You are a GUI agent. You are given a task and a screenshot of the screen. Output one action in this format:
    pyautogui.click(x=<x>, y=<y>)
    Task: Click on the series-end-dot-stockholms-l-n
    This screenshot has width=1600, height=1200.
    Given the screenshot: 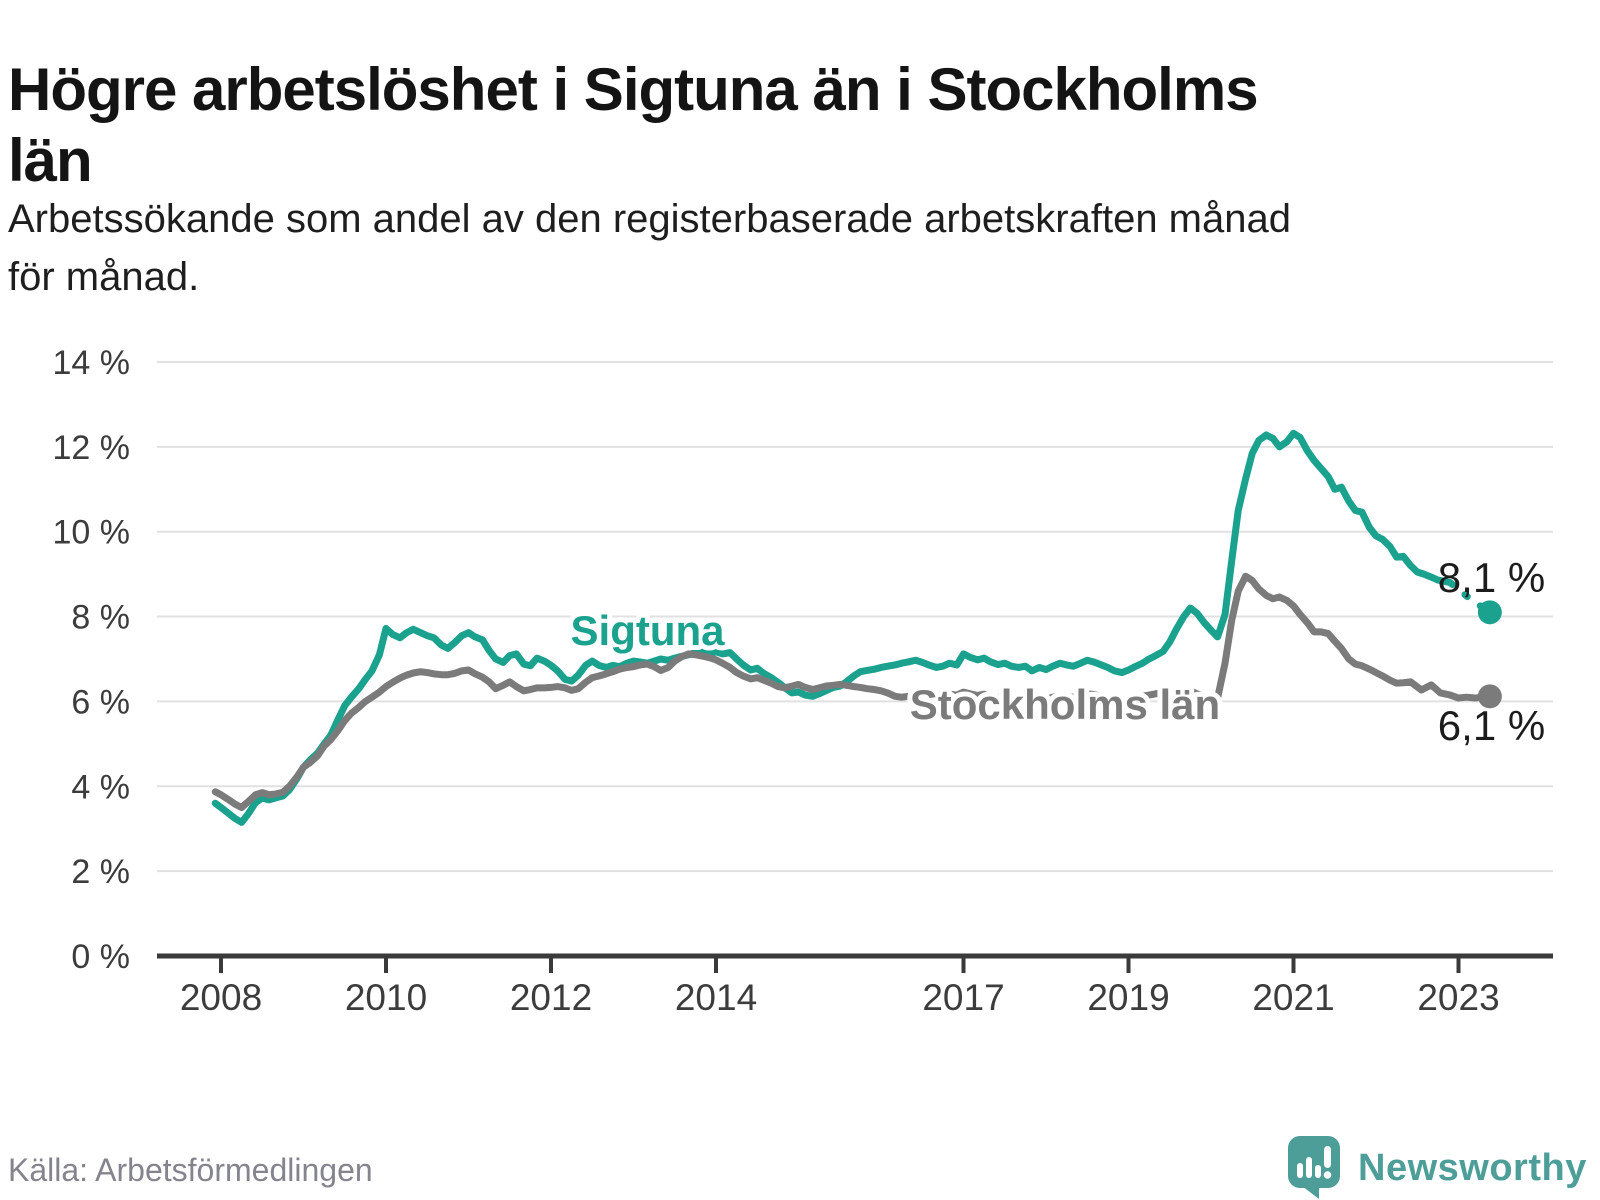 What is the action you would take?
    pyautogui.click(x=1489, y=696)
    